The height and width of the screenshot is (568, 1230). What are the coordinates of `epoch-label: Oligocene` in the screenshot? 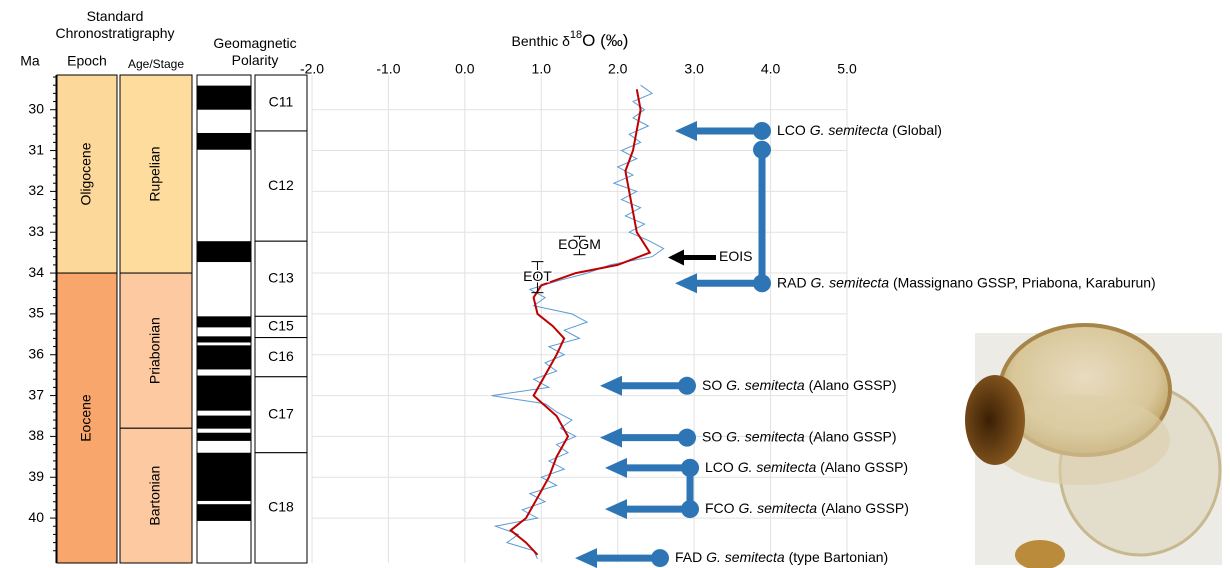 It's located at (86, 173).